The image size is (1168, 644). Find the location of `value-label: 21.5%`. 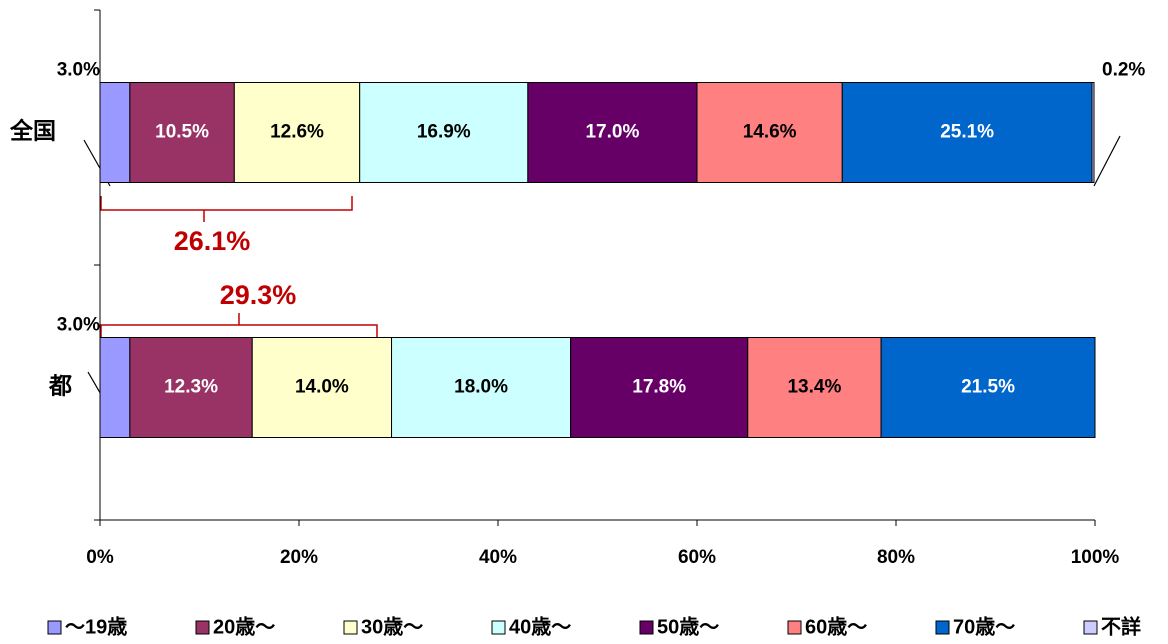

value-label: 21.5% is located at coordinates (988, 387).